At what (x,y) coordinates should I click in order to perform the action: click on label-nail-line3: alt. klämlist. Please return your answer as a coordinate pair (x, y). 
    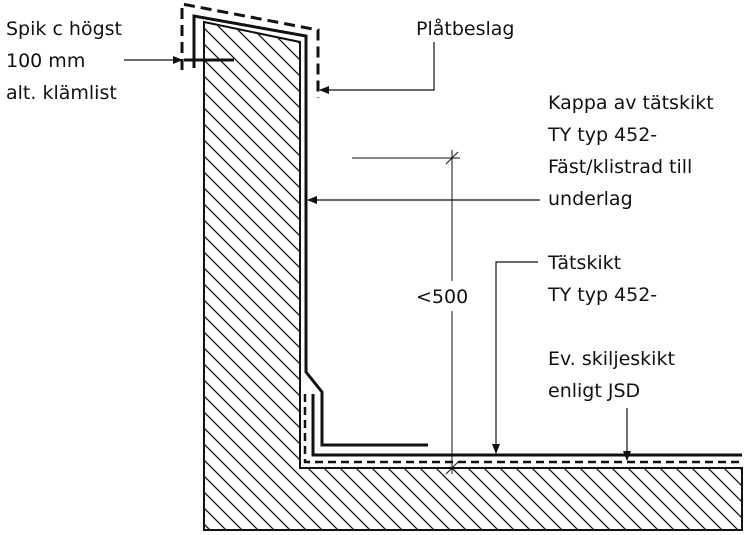
    Looking at the image, I should click on (61, 93).